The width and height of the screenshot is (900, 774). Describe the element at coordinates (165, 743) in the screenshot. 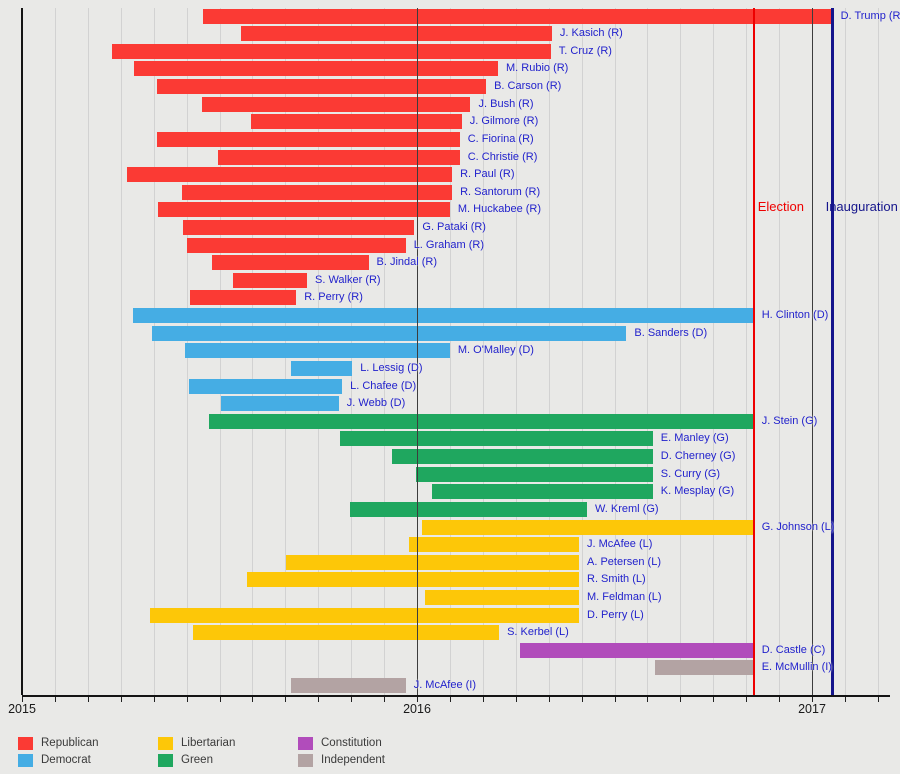

I see `libertarian-color-swatch` at that location.